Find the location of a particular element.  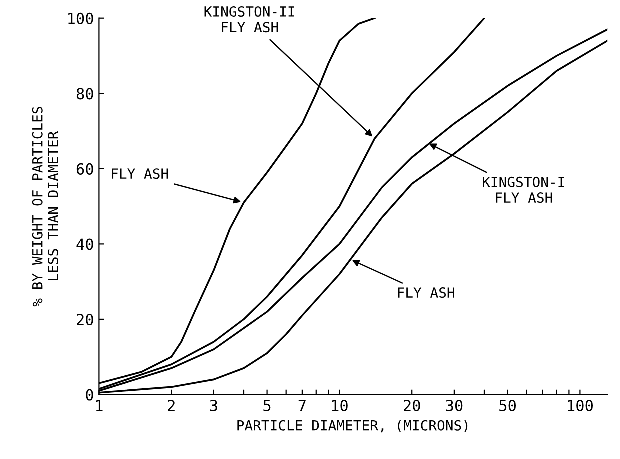

annotation: KINGSTON-I FLY ASH is located at coordinates (523, 190).